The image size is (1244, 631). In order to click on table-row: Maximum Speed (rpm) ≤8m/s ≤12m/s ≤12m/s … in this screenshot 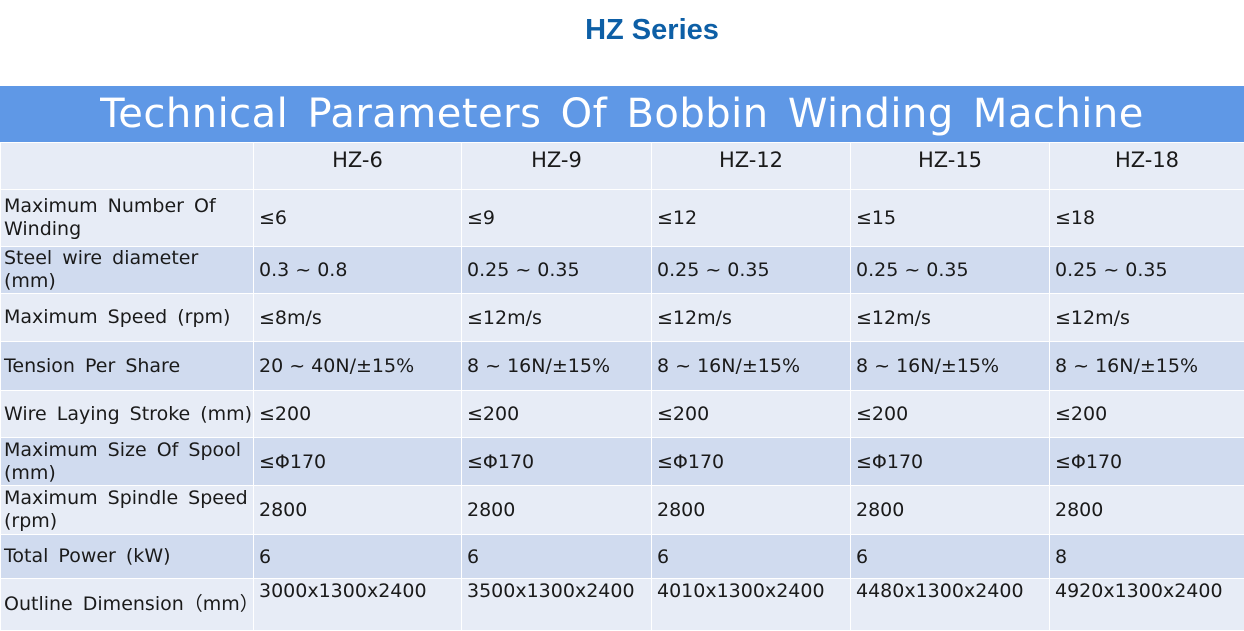, I will do `click(622, 318)`.